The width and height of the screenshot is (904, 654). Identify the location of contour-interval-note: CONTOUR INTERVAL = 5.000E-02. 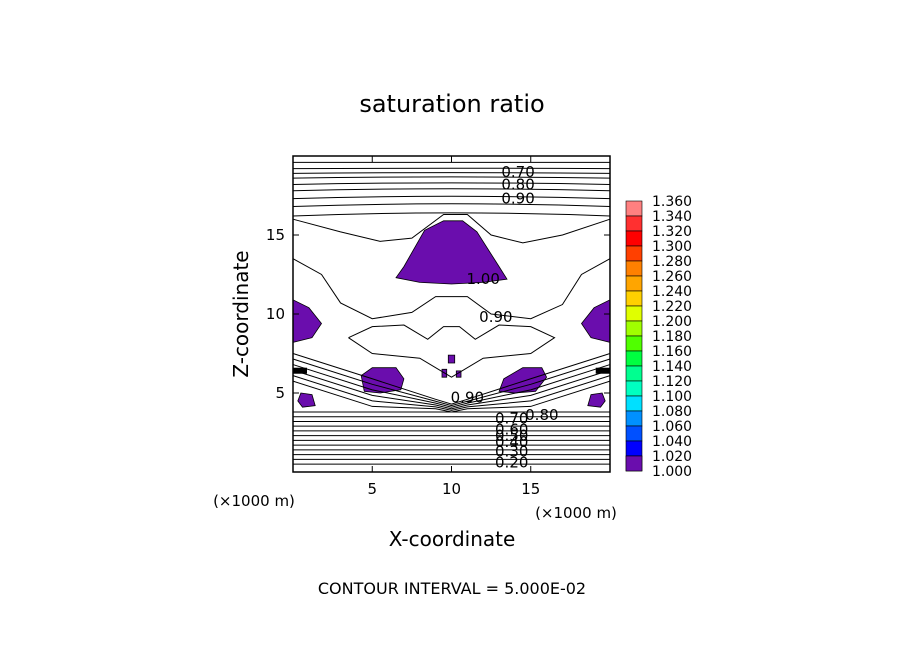
(452, 588).